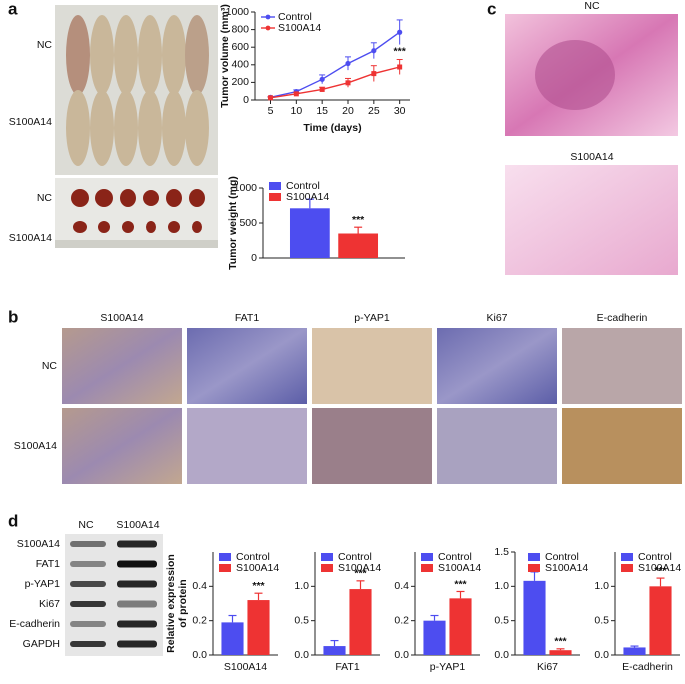 This screenshot has width=685, height=684. I want to click on panel-label: c, so click(491, 9).